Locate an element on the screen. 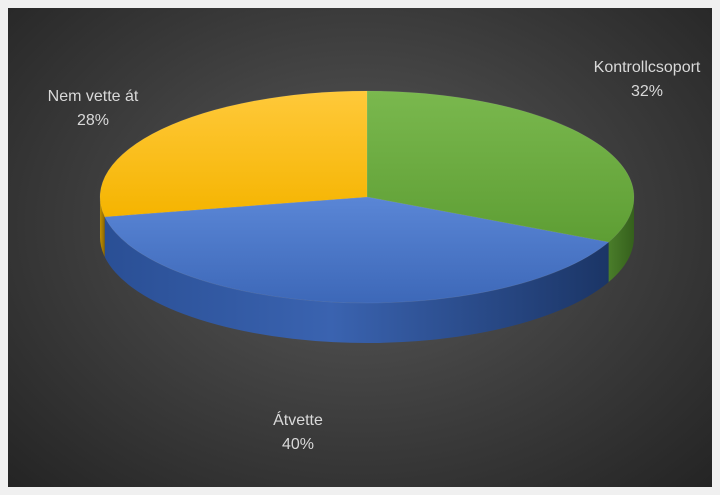 This screenshot has height=495, width=720. percent-label: 32% is located at coordinates (647, 91).